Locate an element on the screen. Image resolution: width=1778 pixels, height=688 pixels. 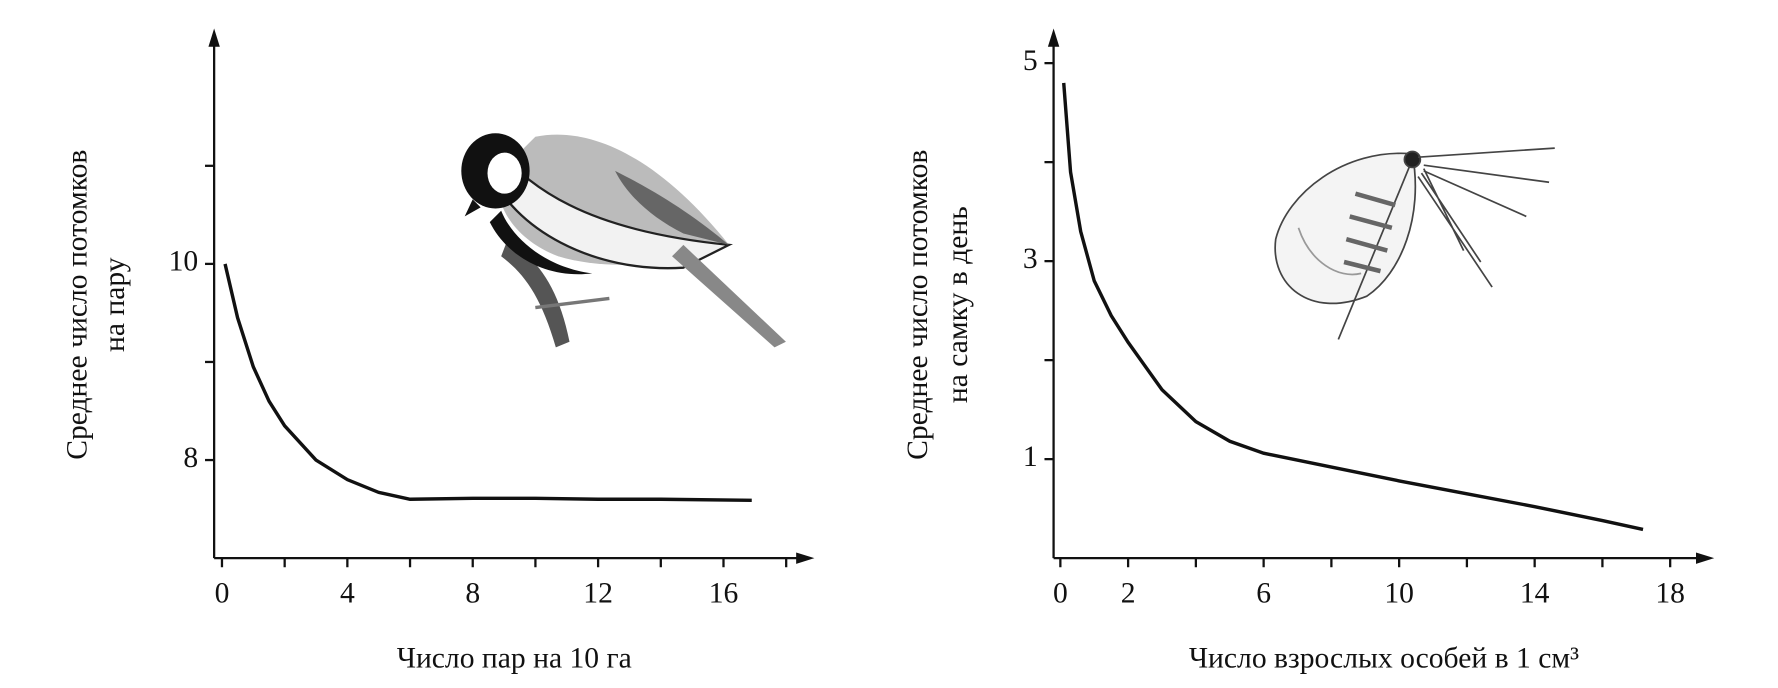
x-tick-label: 10 is located at coordinates (1399, 594).